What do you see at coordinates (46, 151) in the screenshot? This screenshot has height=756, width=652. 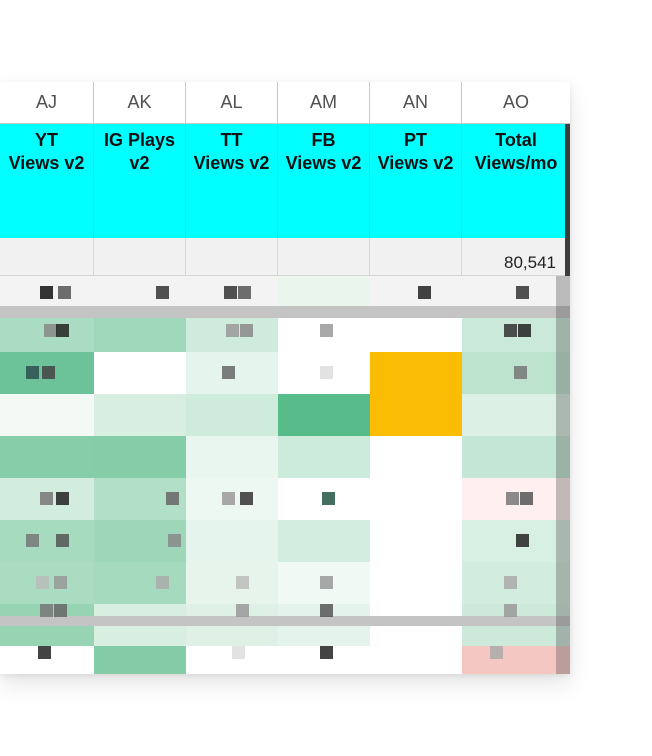 I see `header-label-yt-views: YT Views v2` at bounding box center [46, 151].